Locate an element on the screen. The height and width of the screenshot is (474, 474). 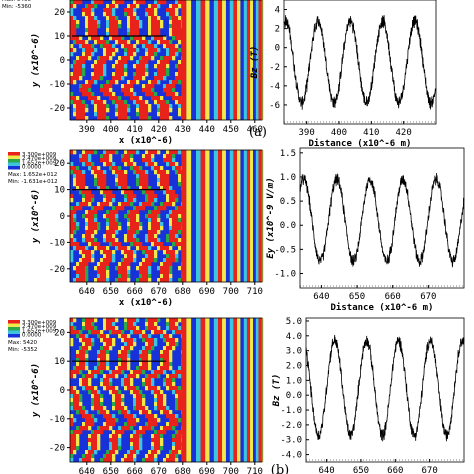
x-tick-label: 650 is located at coordinates (357, 297).